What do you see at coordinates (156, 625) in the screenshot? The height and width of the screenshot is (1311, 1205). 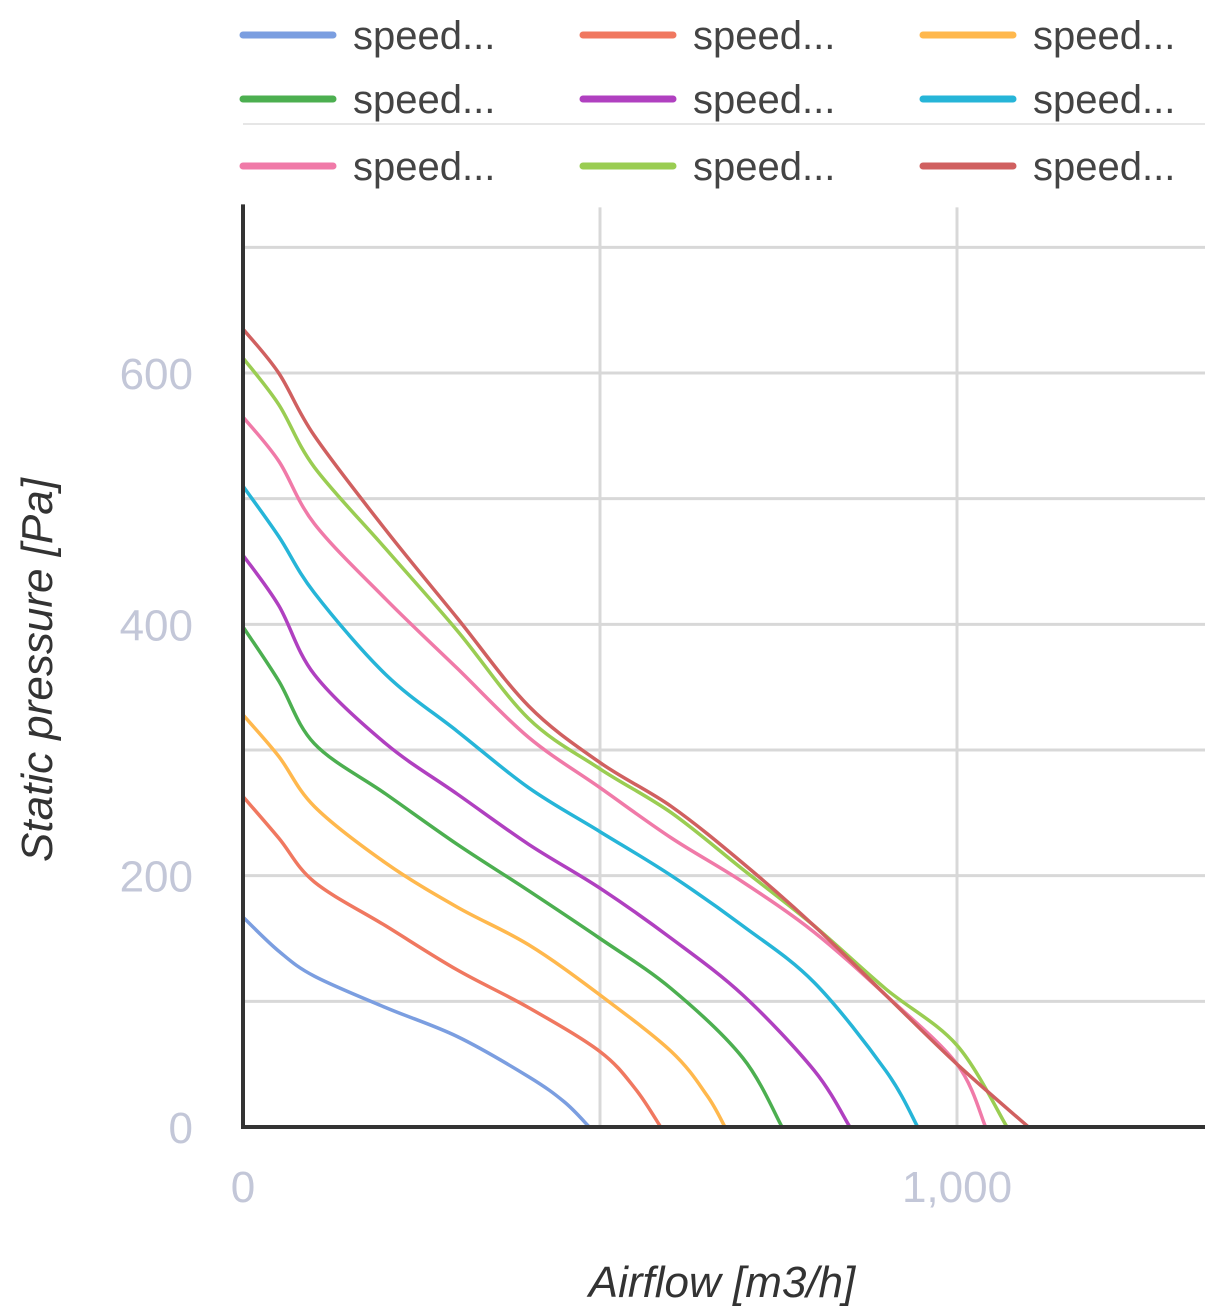 I see `y-tick-label: 400` at bounding box center [156, 625].